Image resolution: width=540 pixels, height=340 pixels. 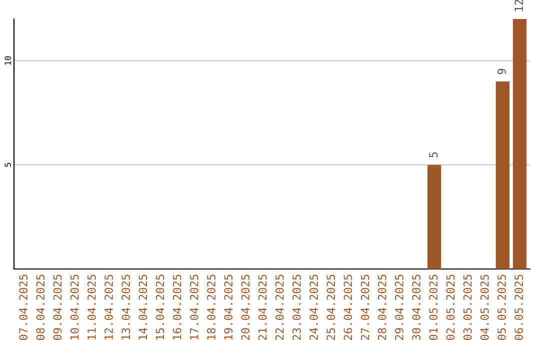 I want to click on x-tick-label: 08.04.2025, so click(x=40, y=307).